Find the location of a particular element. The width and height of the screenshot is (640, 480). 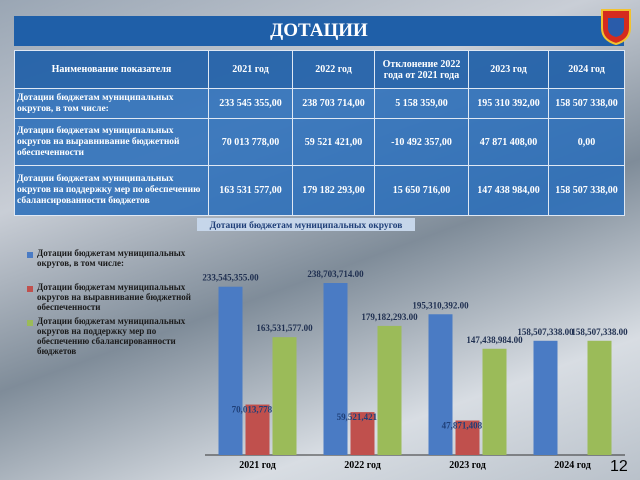

table-cell: 2022 год is located at coordinates (333, 69).